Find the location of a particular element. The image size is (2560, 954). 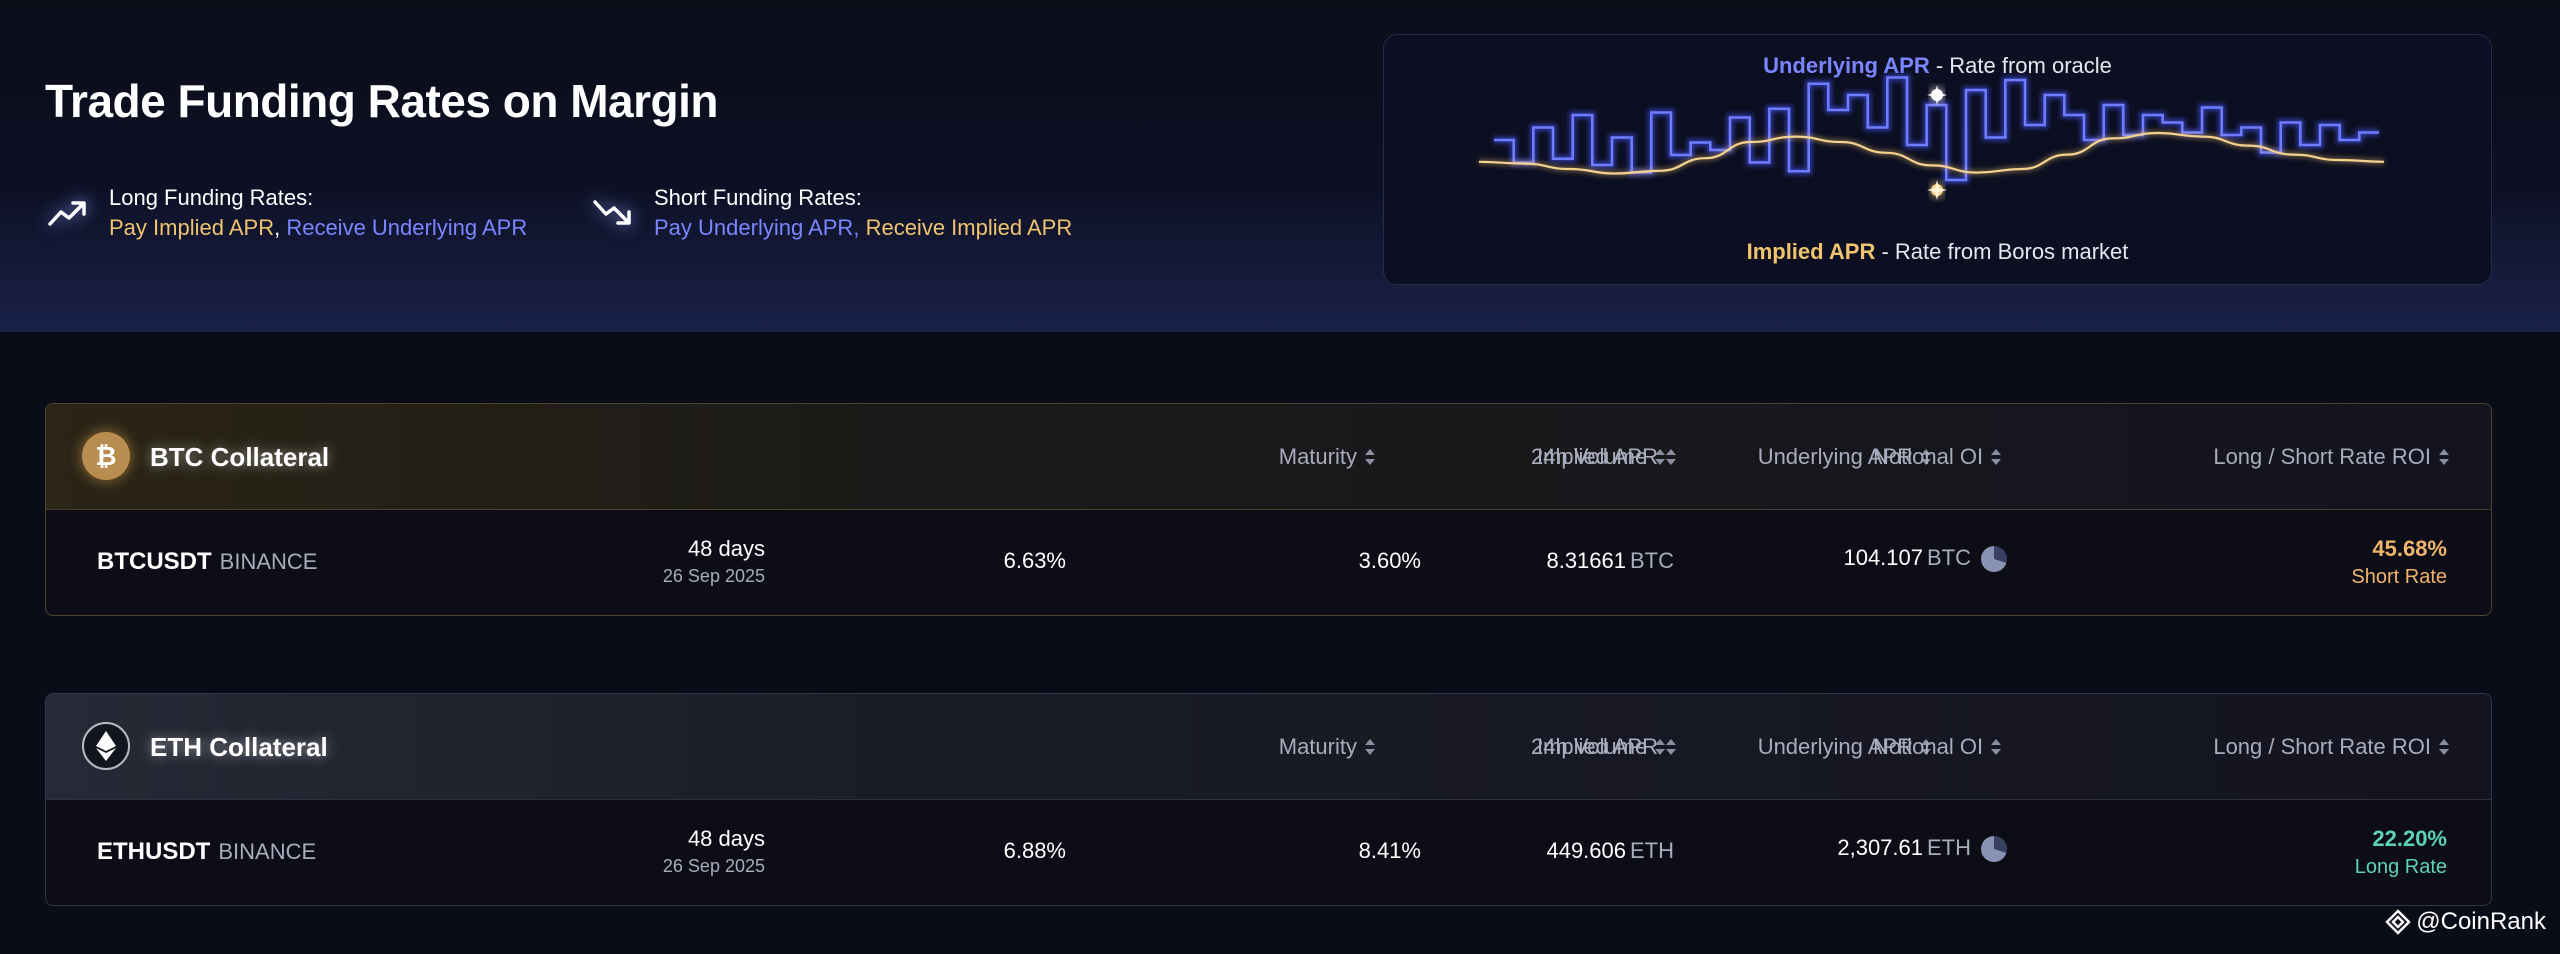

implied-apr-cell: 6.63% is located at coordinates (1034, 560).